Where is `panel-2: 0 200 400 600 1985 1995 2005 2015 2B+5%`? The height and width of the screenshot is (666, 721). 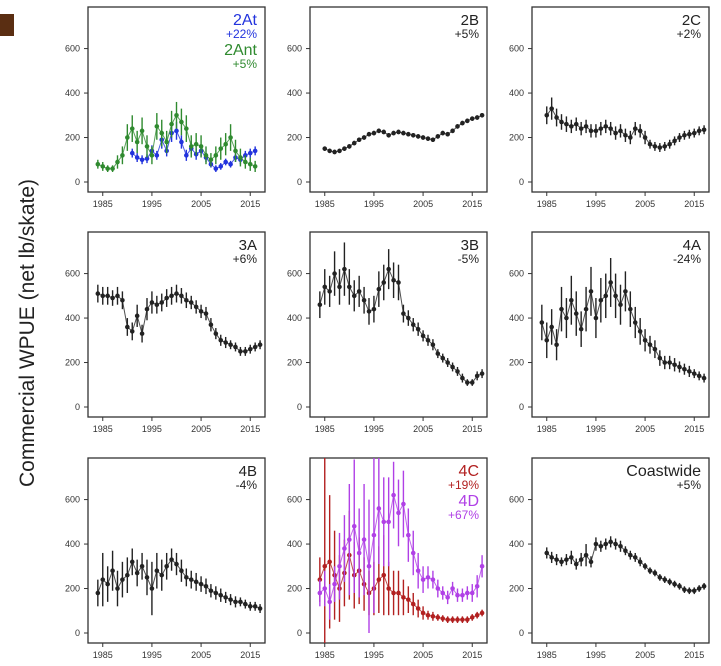
panel-2: 0 200 400 600 1985 1995 2005 2015 2B+5% is located at coordinates (387, 107).